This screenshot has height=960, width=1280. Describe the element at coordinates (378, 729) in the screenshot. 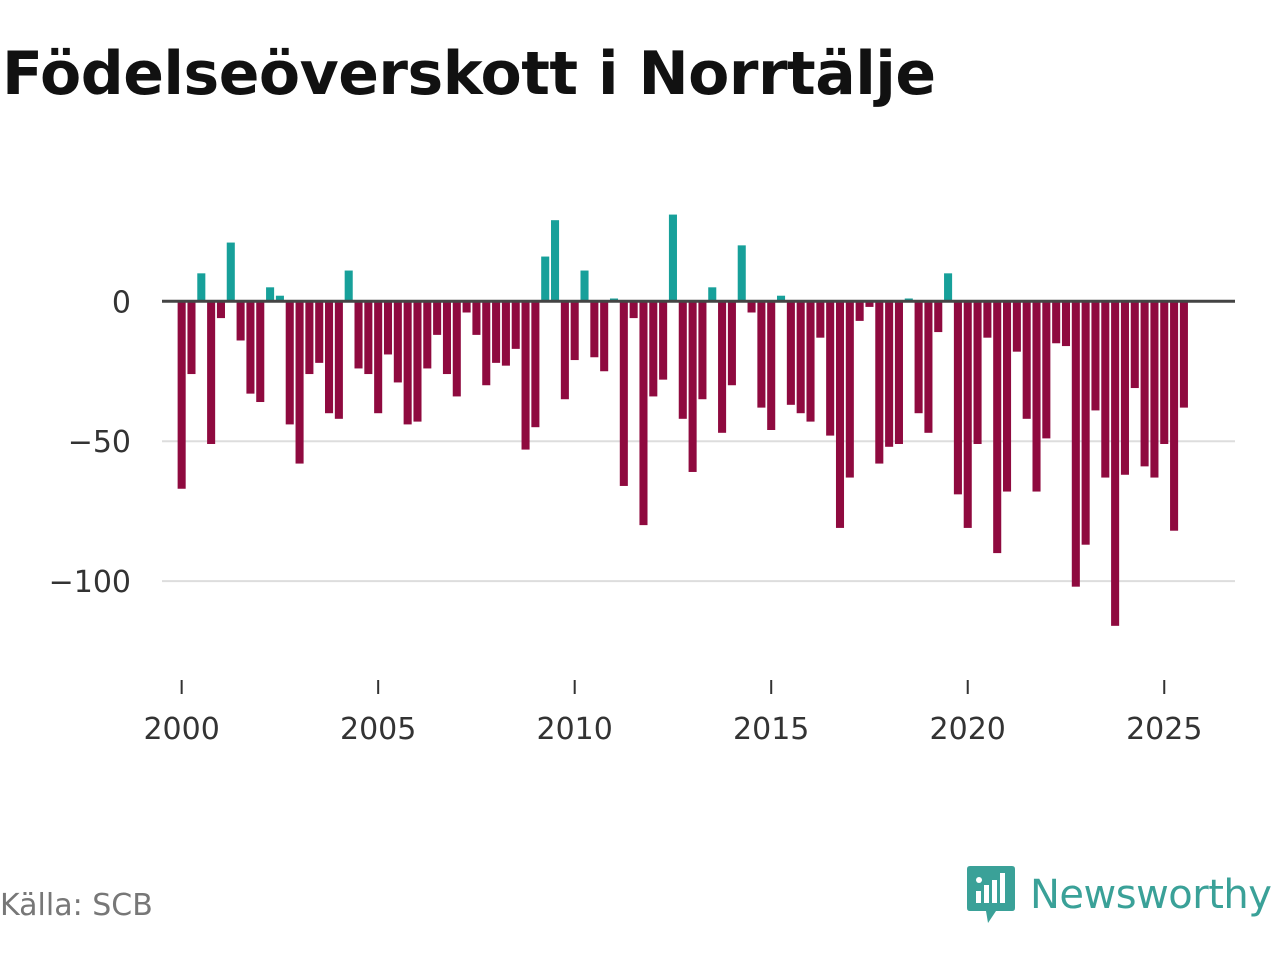

I see `x-tick-label: 2005` at that location.